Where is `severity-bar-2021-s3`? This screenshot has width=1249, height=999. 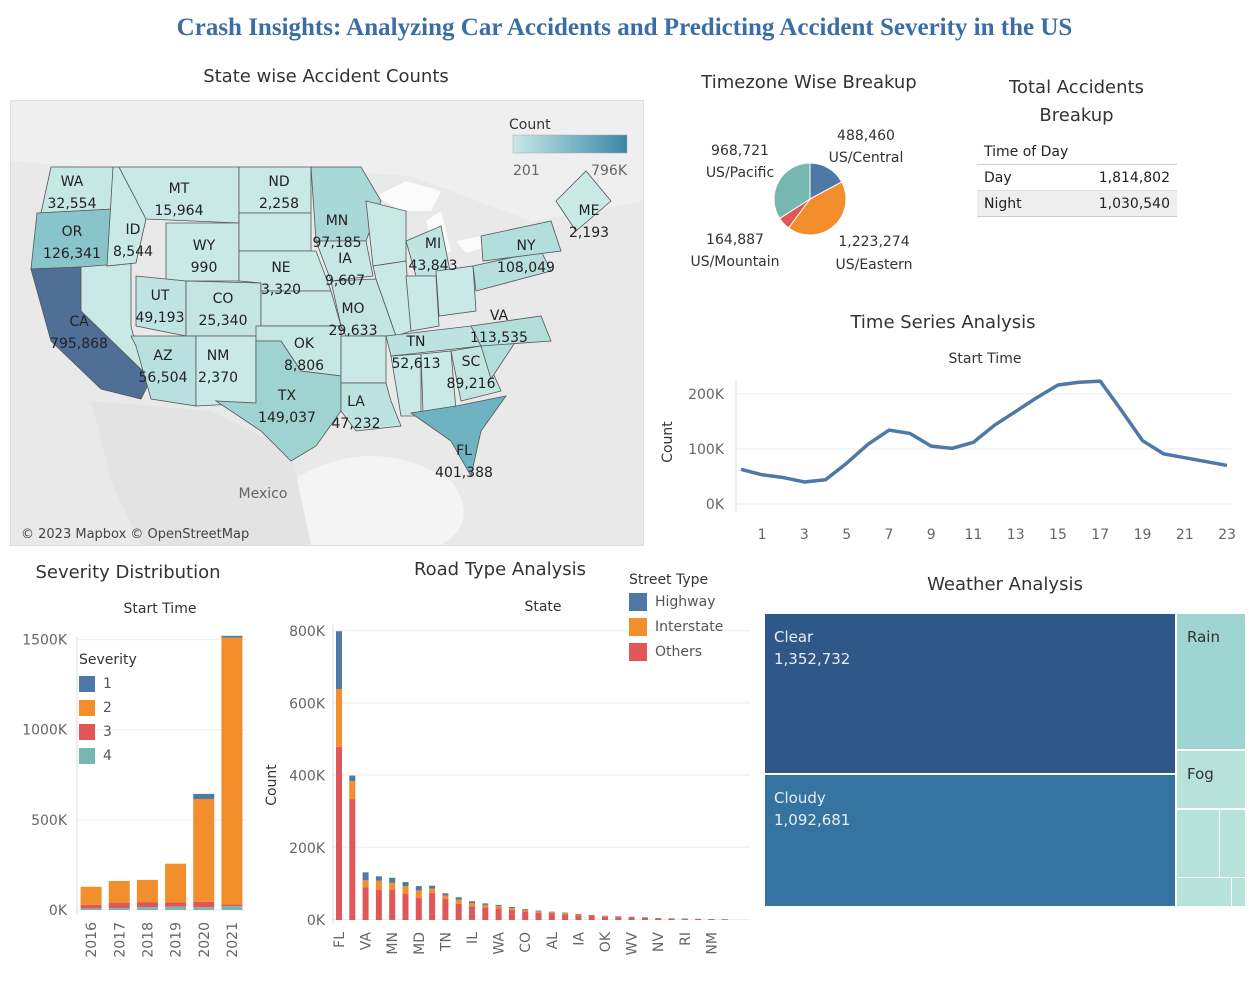 severity-bar-2021-s3 is located at coordinates (232, 905).